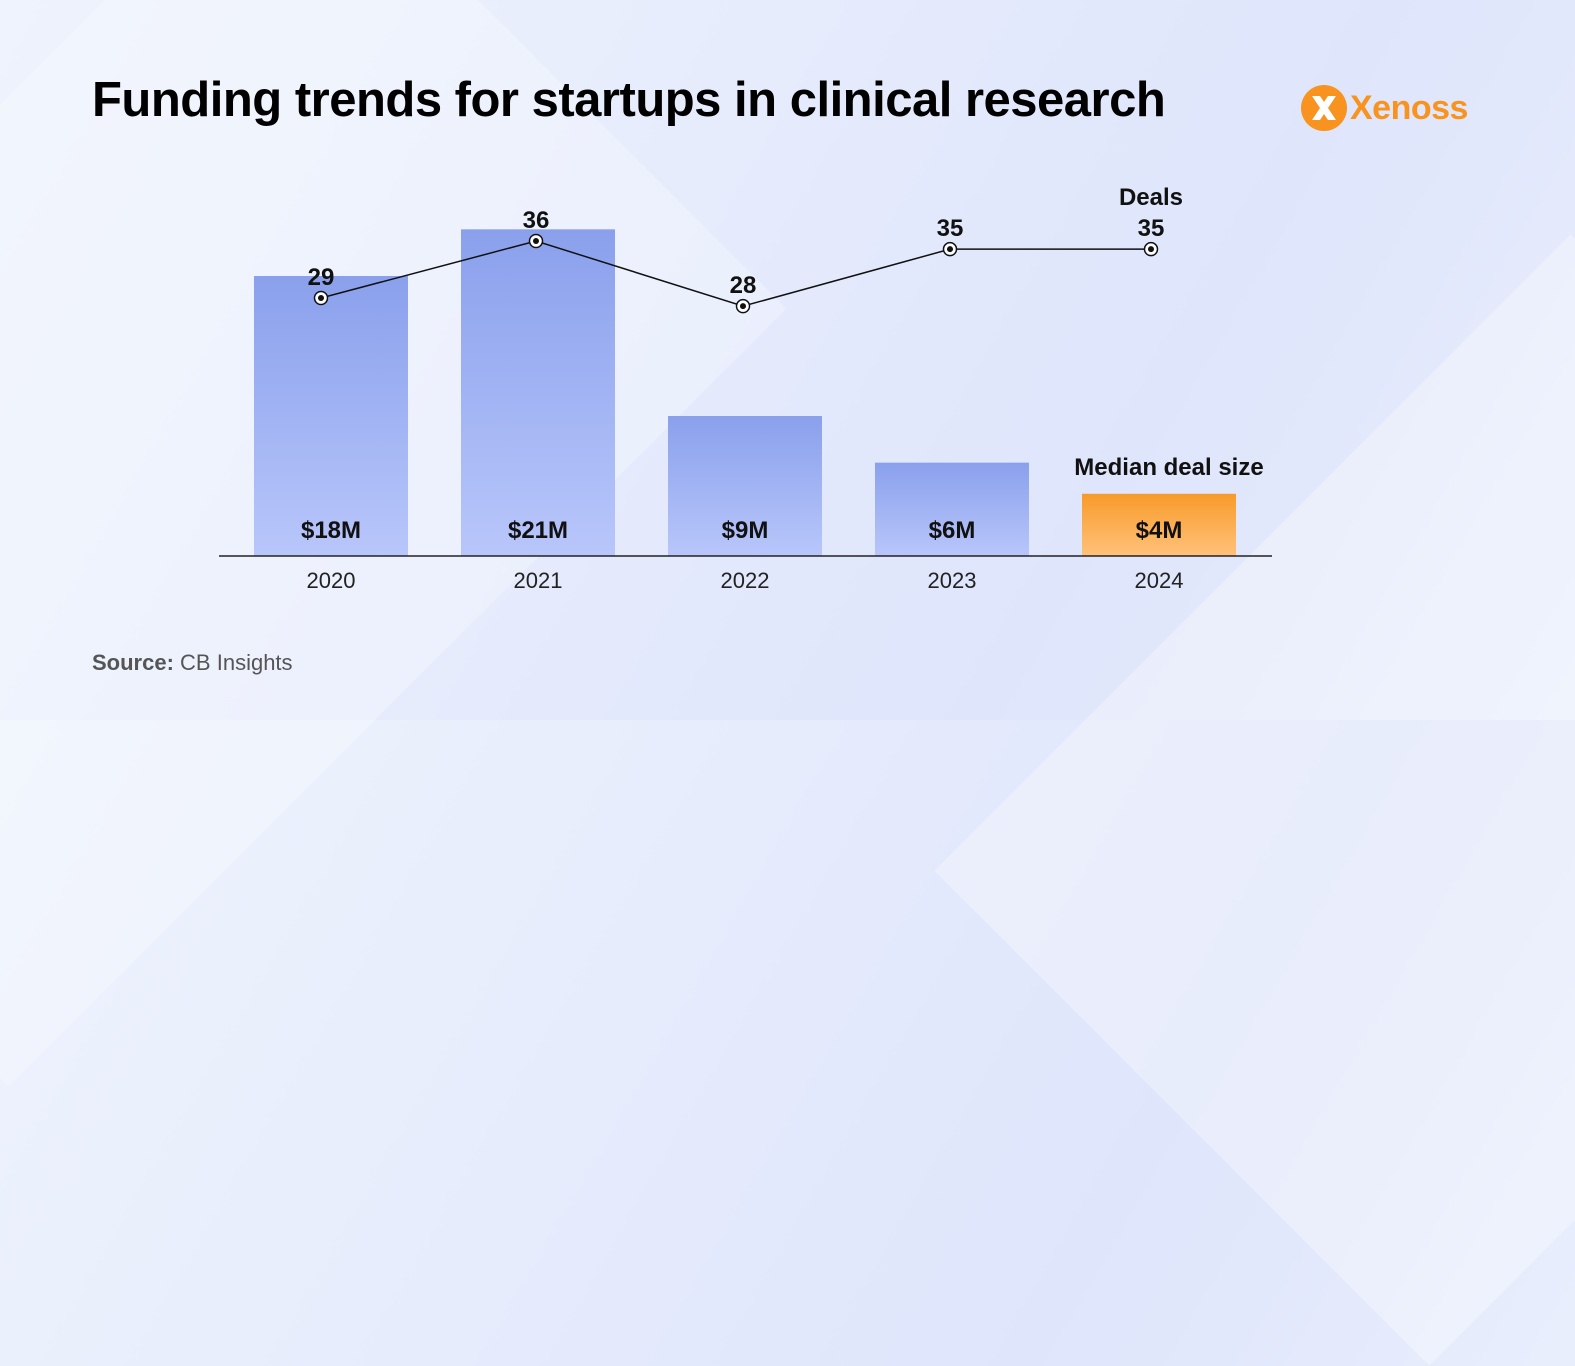 The width and height of the screenshot is (1575, 1366). What do you see at coordinates (331, 580) in the screenshot?
I see `x-tick-label: 2020` at bounding box center [331, 580].